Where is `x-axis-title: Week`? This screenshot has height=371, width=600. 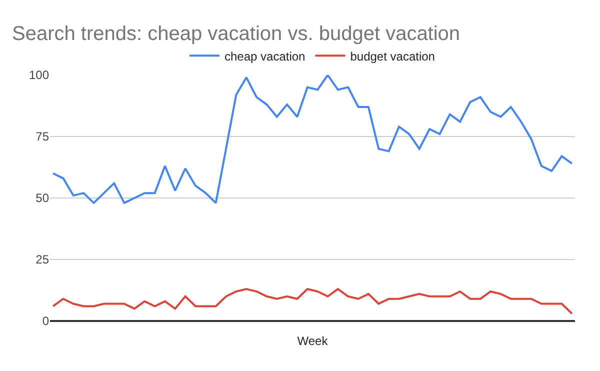 x-axis-title: Week is located at coordinates (313, 341).